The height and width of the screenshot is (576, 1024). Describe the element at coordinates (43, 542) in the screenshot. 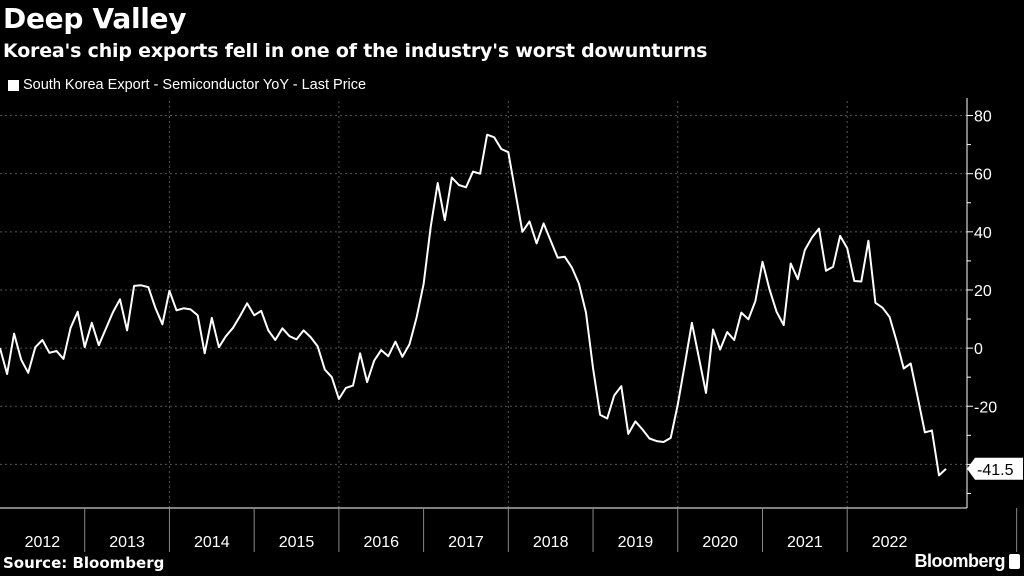

I see `x-tick-label: 2012` at that location.